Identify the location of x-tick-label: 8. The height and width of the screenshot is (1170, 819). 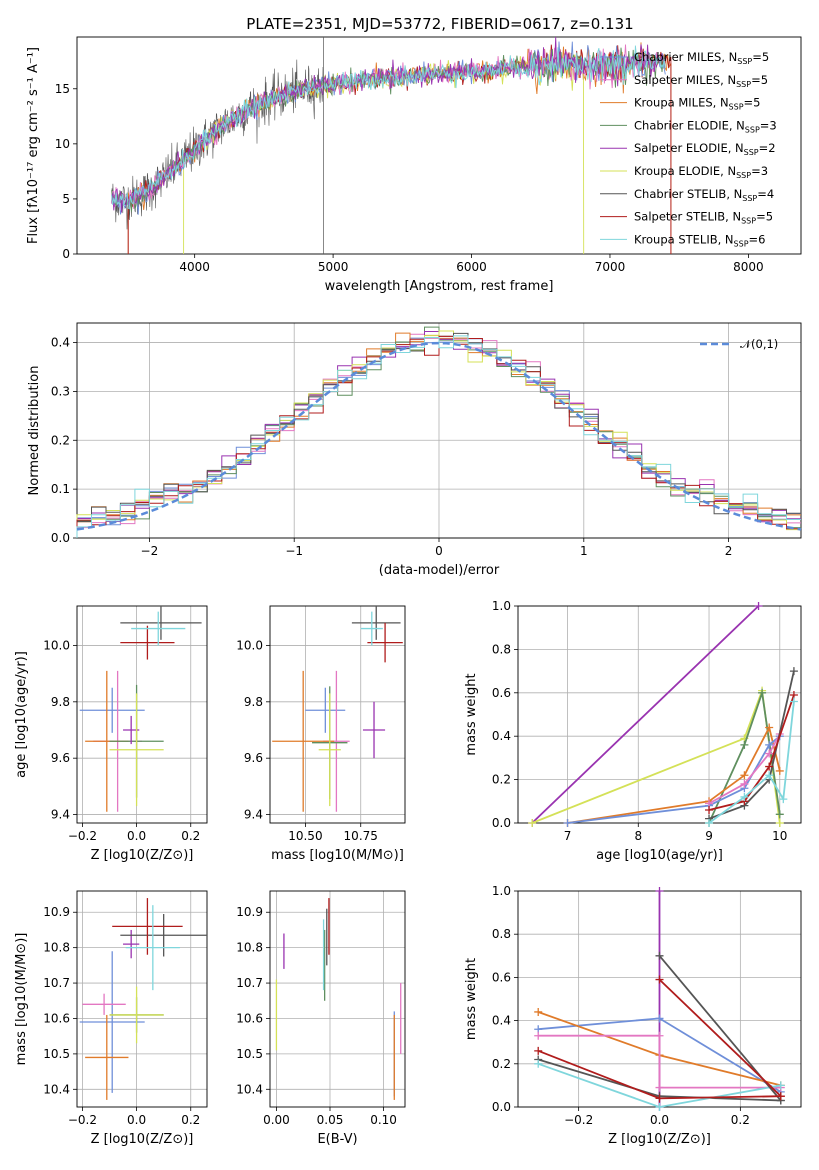
(638, 836).